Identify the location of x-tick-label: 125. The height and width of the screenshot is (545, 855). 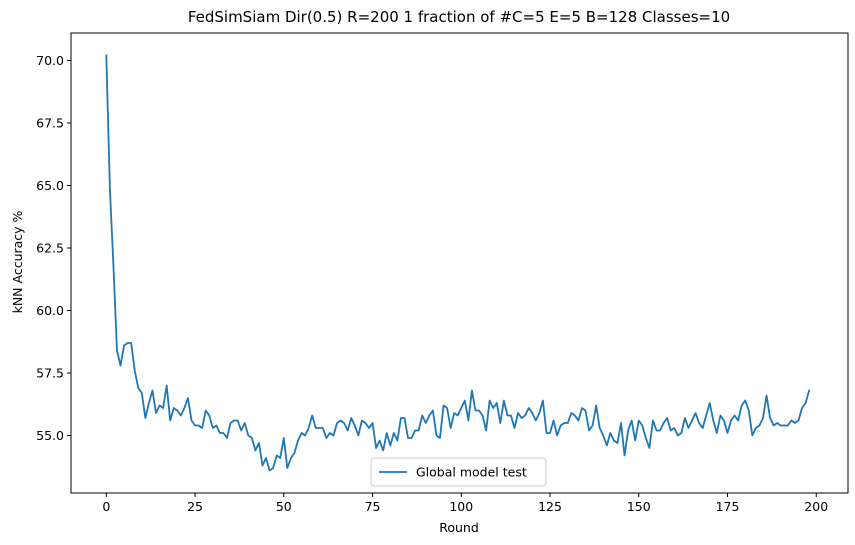
(550, 506).